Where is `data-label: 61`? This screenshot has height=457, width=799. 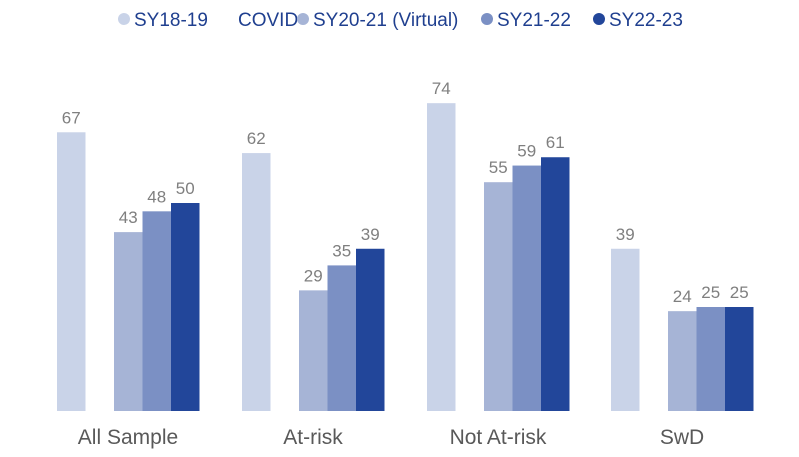 data-label: 61 is located at coordinates (555, 142).